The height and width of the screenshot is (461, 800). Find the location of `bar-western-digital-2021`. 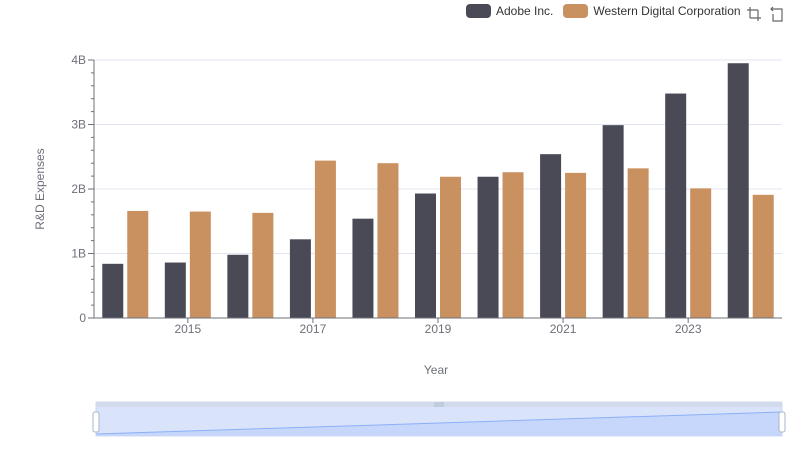

bar-western-digital-2021 is located at coordinates (576, 245).